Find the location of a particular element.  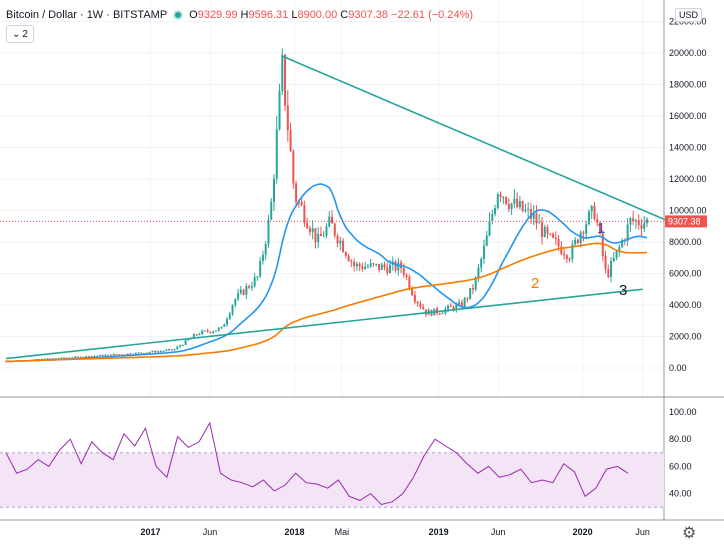

time-tick-label: 2017 is located at coordinates (150, 532).